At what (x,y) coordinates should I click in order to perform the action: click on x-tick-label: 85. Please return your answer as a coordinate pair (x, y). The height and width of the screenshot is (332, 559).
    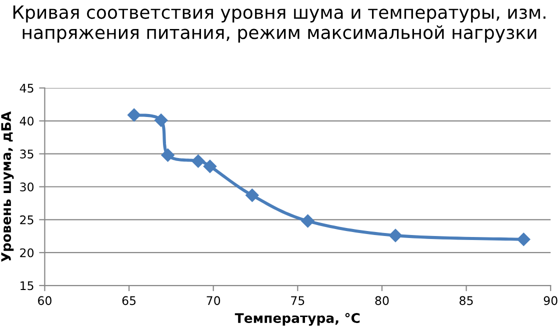
    Looking at the image, I should click on (466, 301).